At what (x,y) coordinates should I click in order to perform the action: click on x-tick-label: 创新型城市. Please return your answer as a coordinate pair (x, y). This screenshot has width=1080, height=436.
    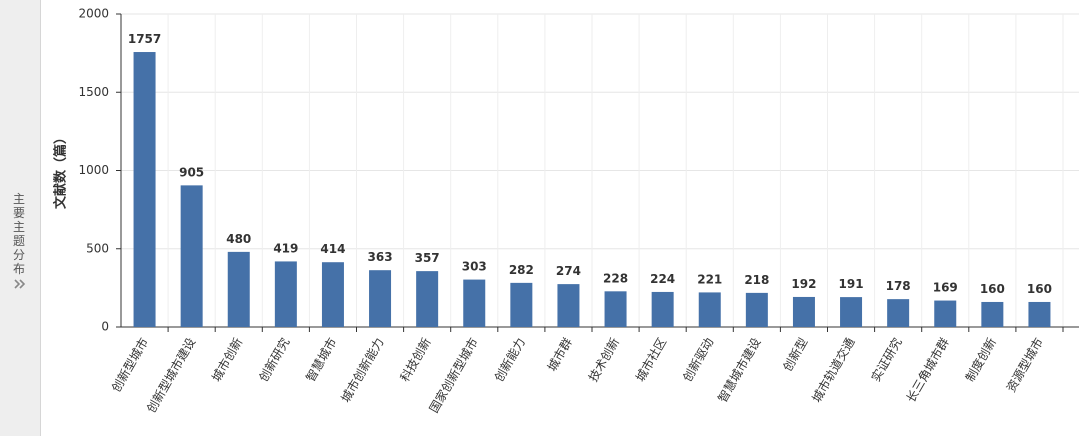
    Looking at the image, I should click on (129, 364).